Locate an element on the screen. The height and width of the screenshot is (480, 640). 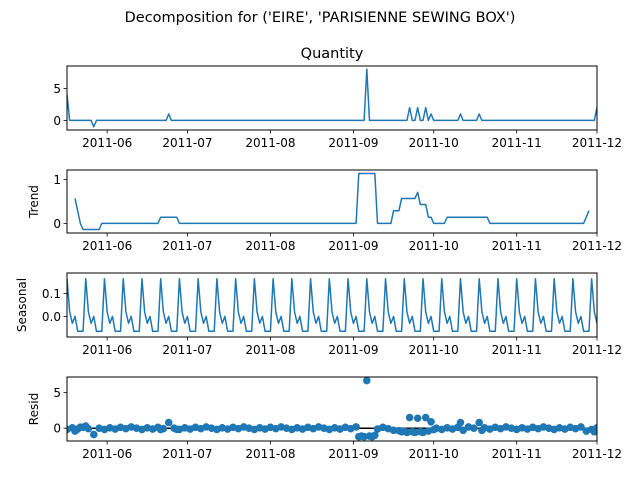
y-tick-label: 1 is located at coordinates (57, 180).